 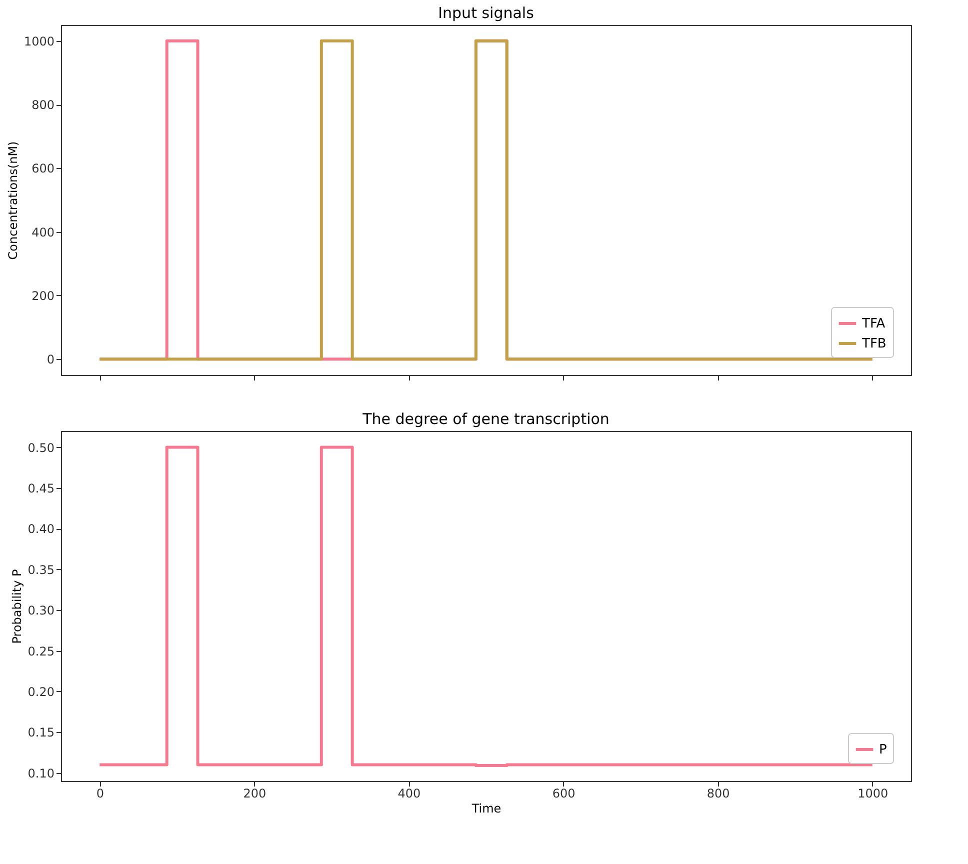 What do you see at coordinates (43, 105) in the screenshot?
I see `y-tick-label: 800` at bounding box center [43, 105].